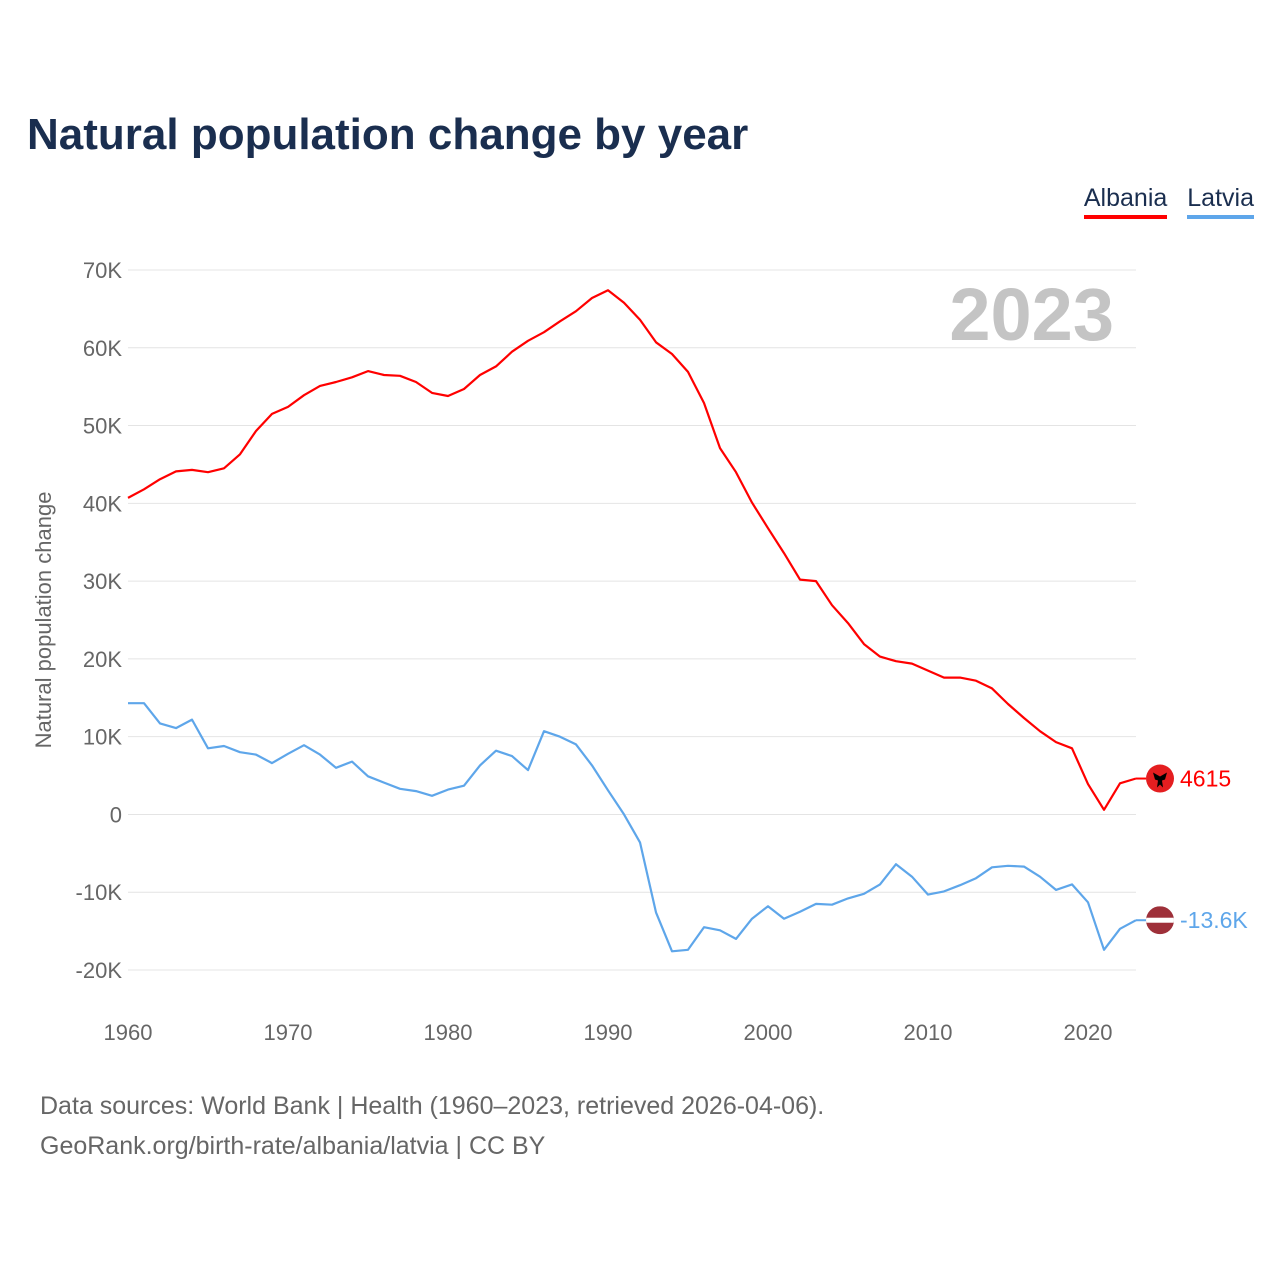  Describe the element at coordinates (1205, 779) in the screenshot. I see `end-value-label: 4615` at that location.